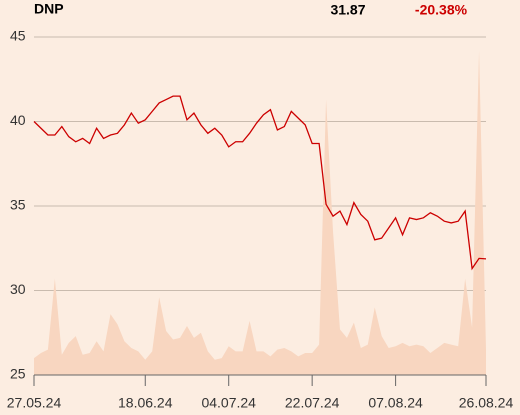  What do you see at coordinates (347, 10) in the screenshot?
I see `price: 31.87` at bounding box center [347, 10].